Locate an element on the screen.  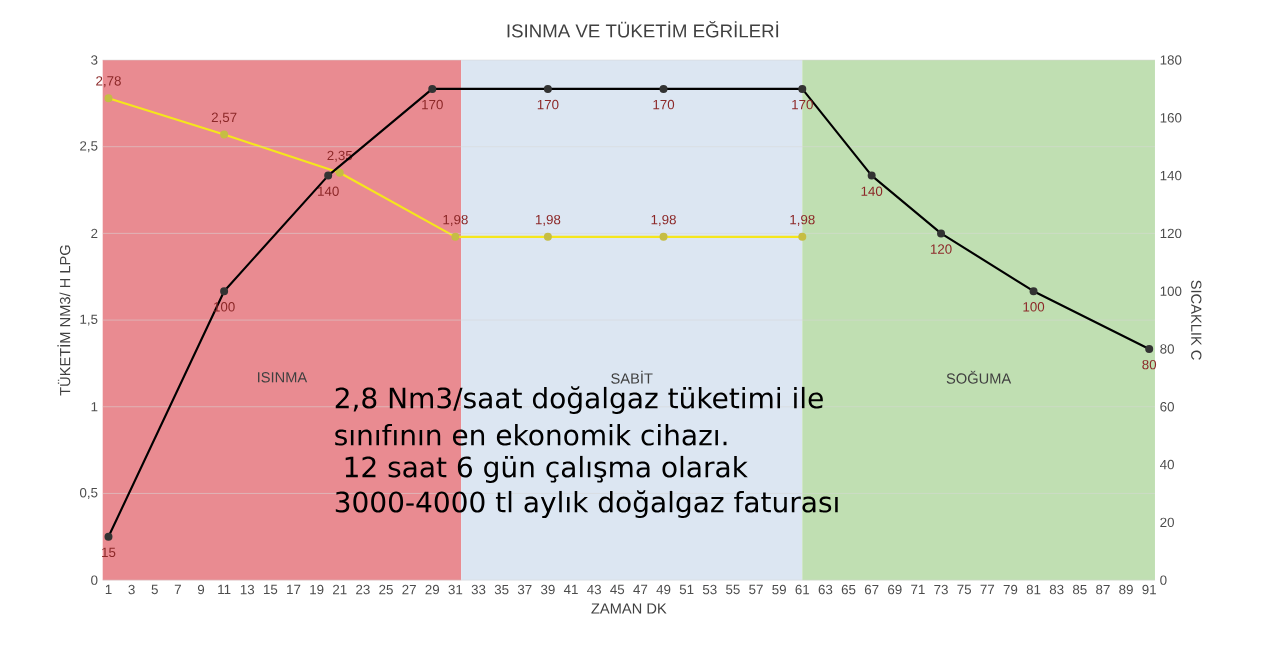
y-tick-label: 0 is located at coordinates (94, 580).